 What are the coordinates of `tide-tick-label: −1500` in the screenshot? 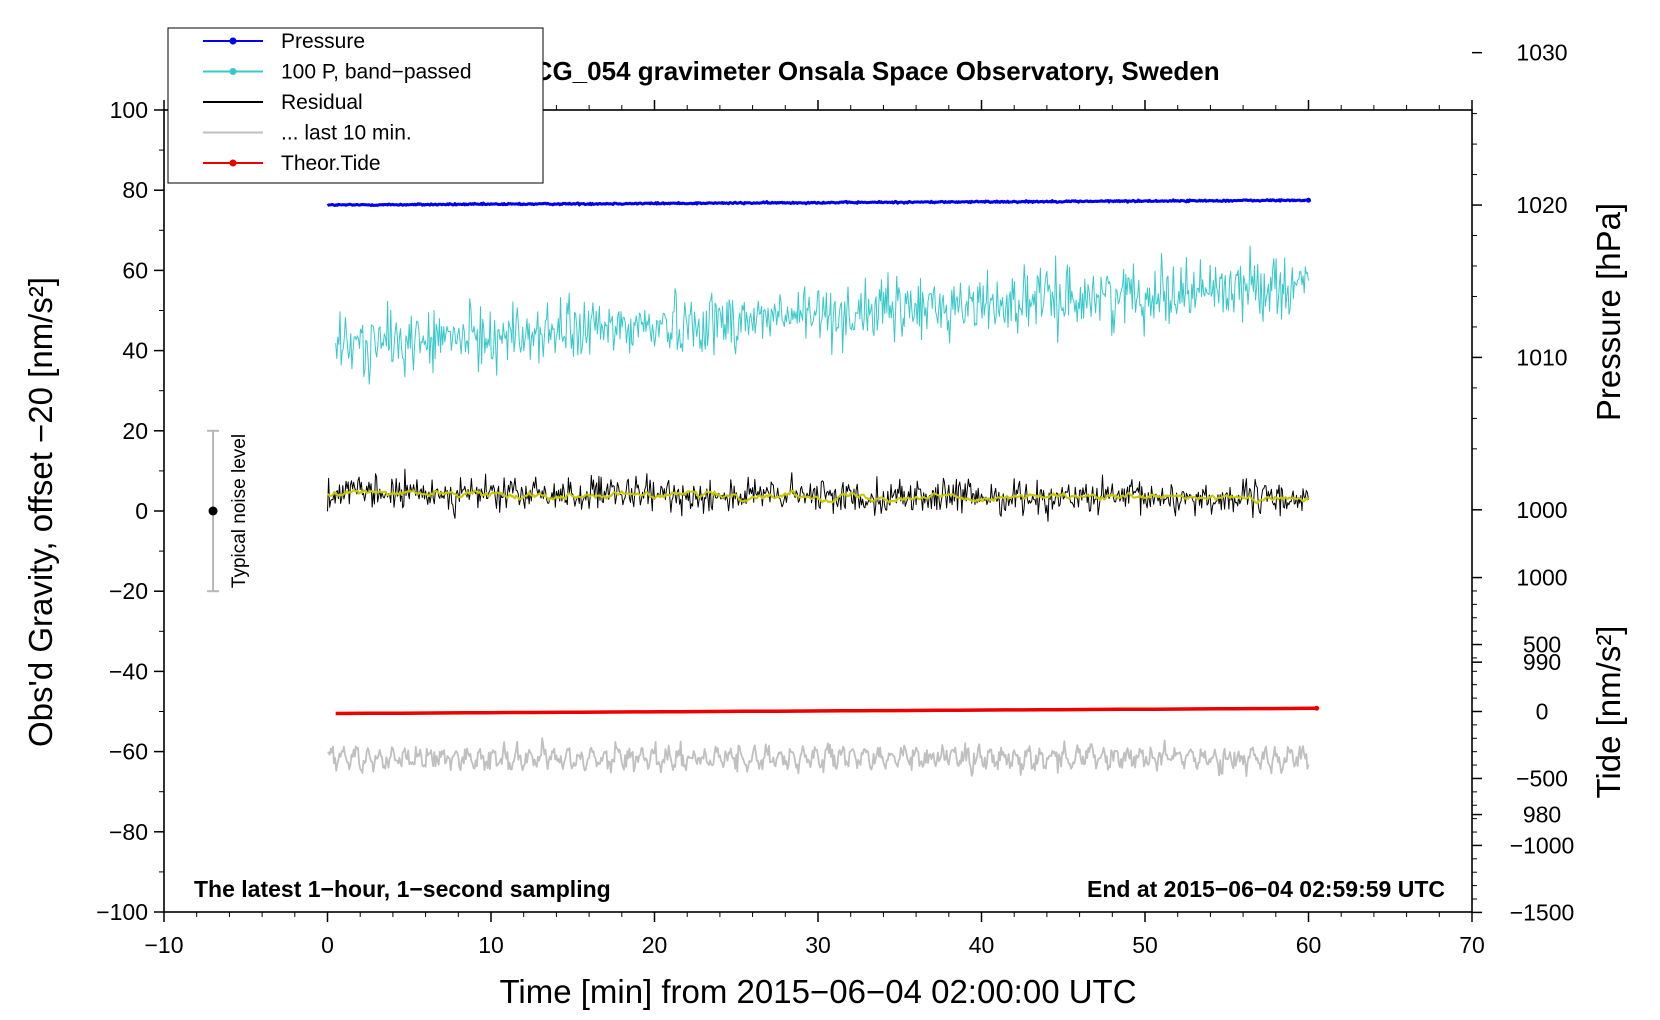 It's located at (1542, 912).